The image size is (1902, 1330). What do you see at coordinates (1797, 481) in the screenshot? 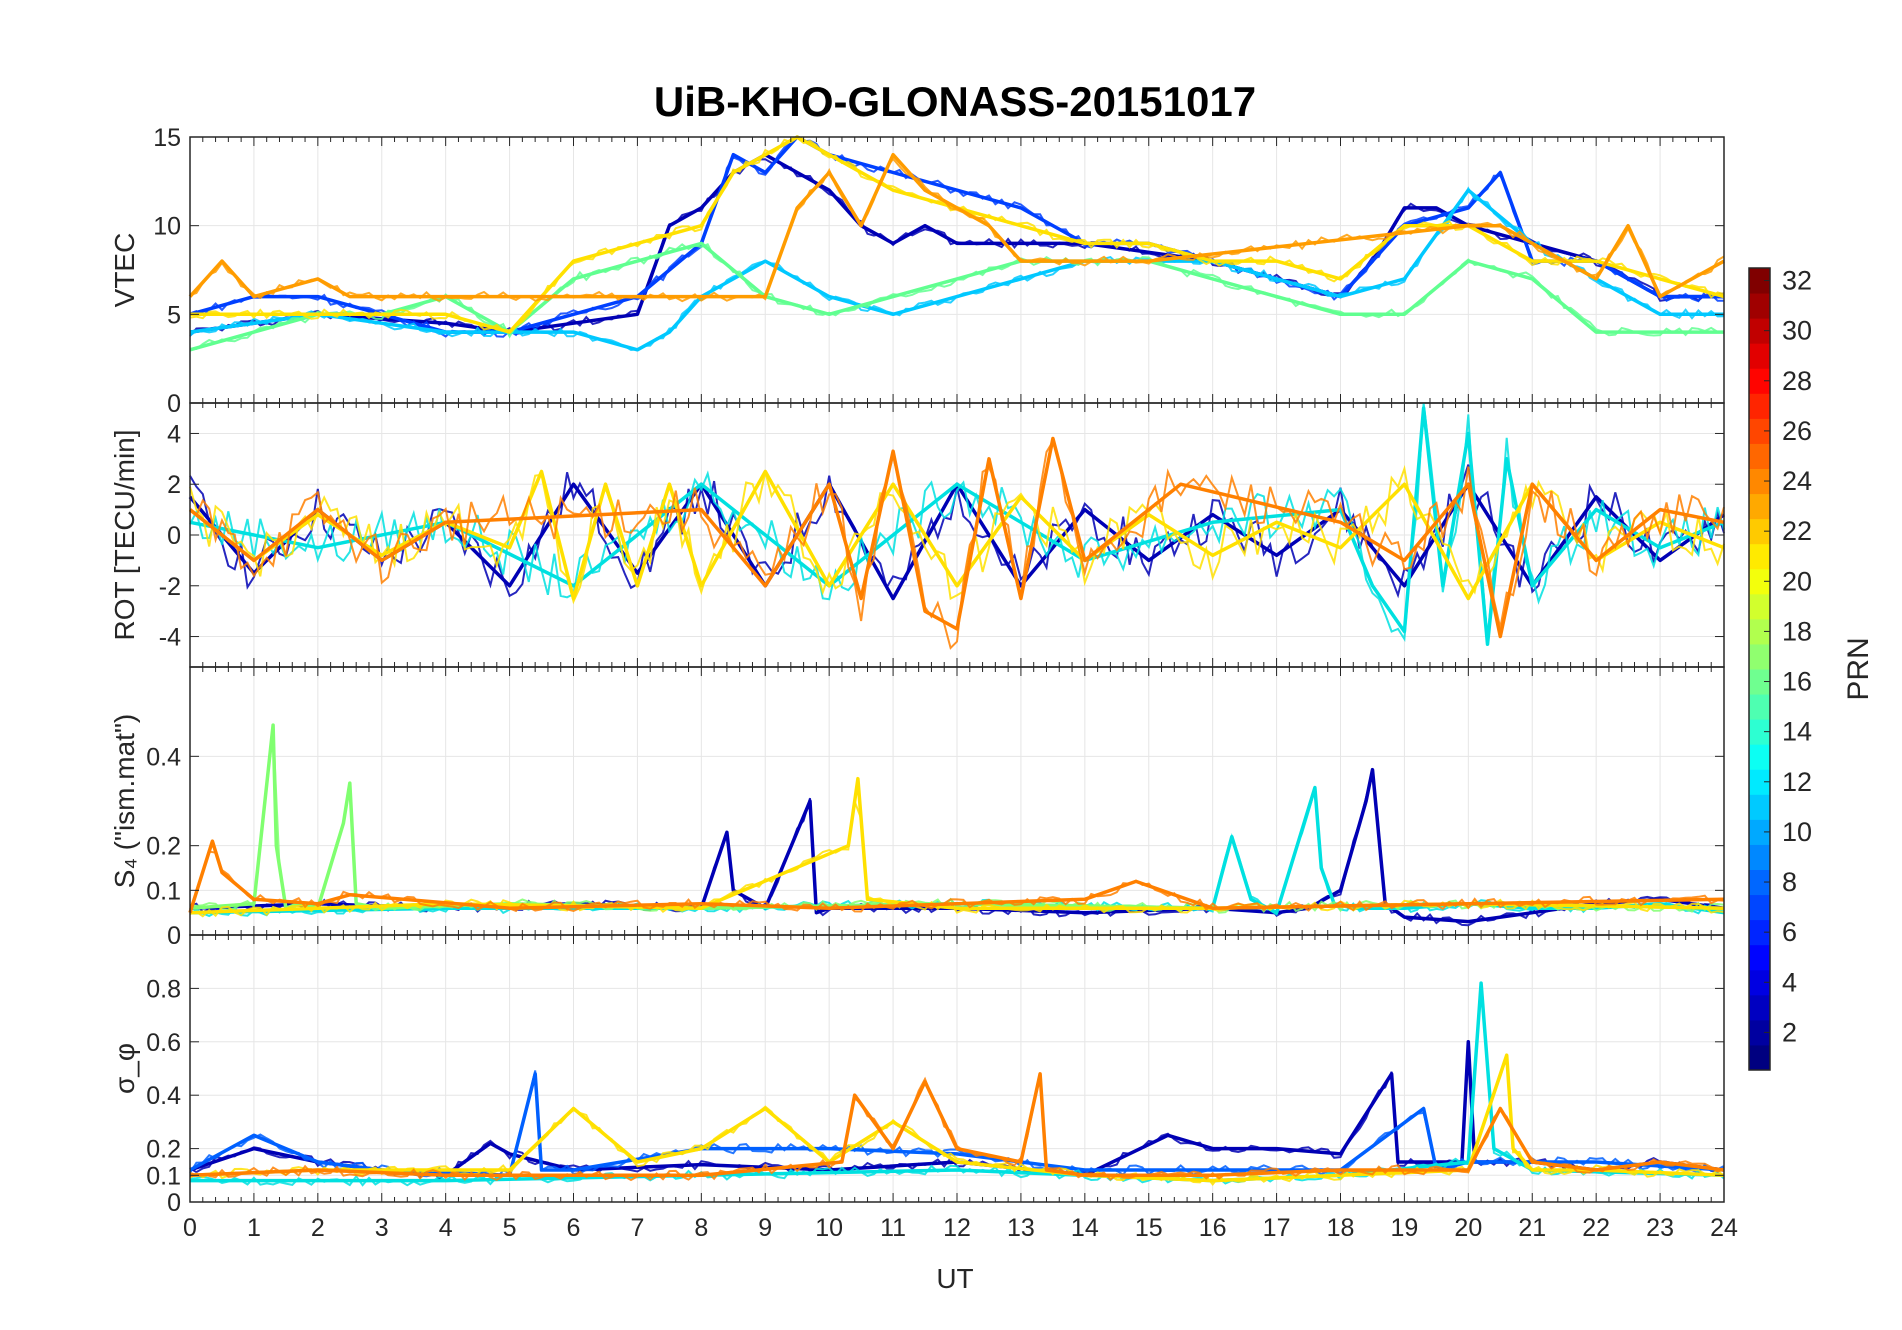
I see `colorbar-tick-label: 24` at bounding box center [1797, 481].